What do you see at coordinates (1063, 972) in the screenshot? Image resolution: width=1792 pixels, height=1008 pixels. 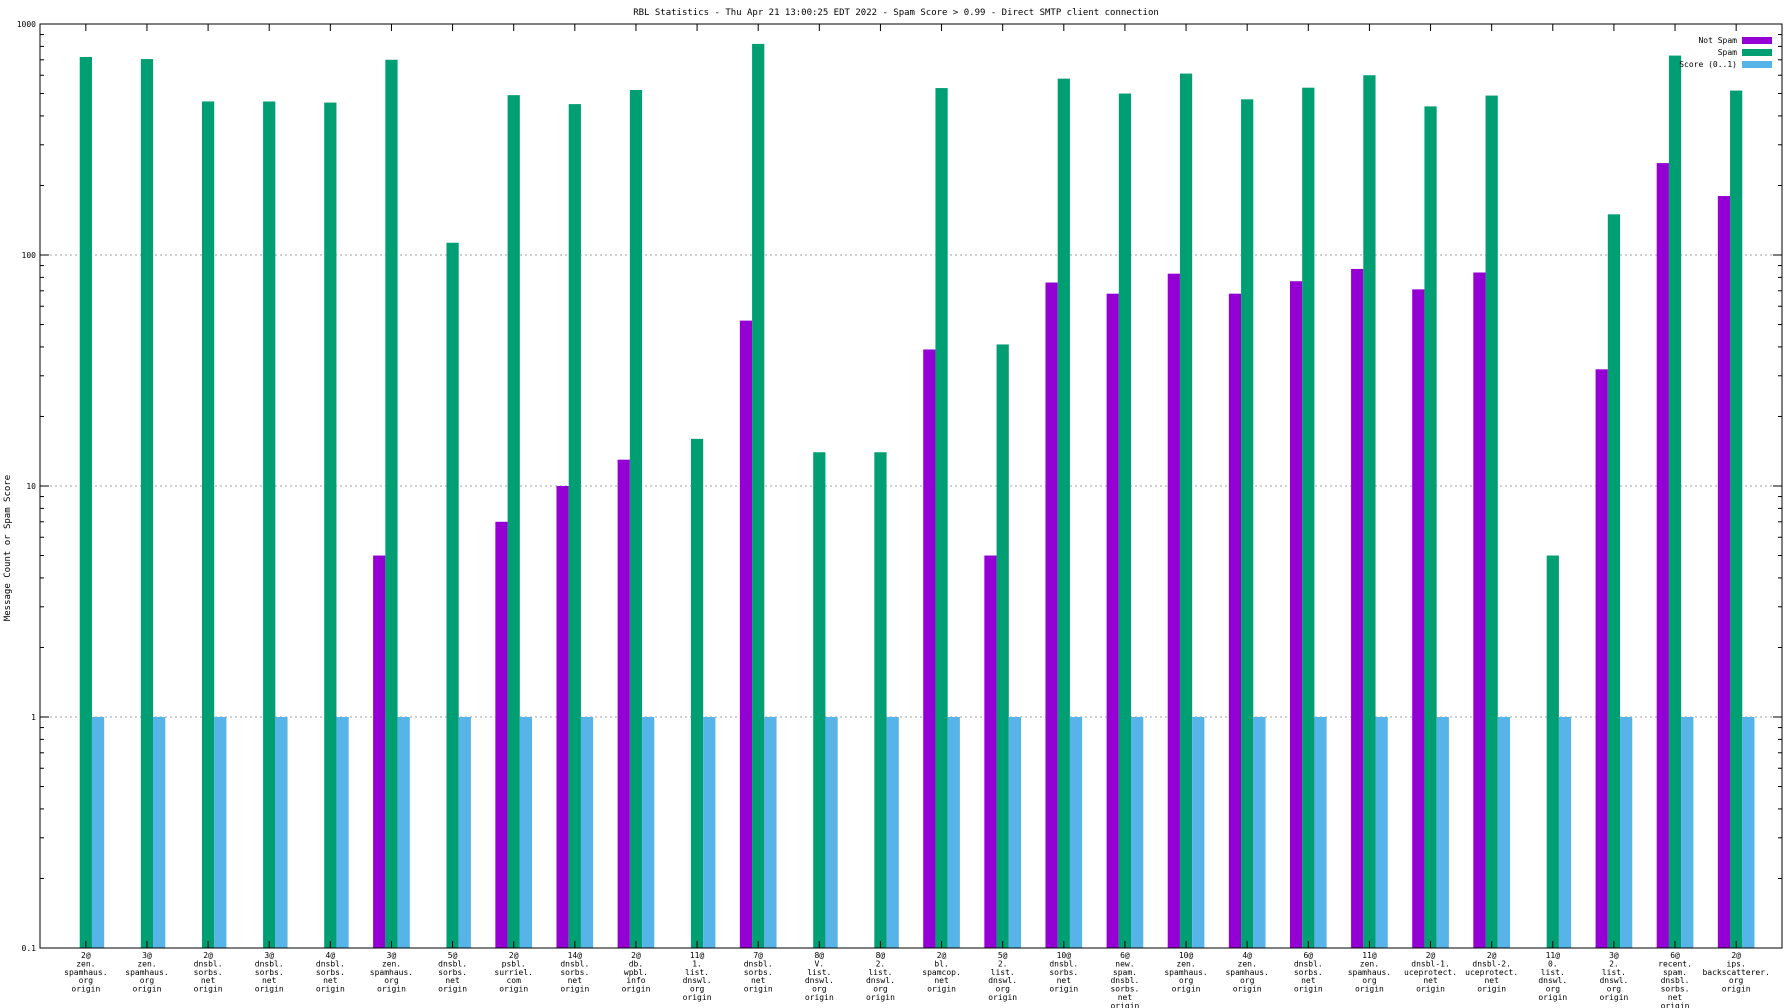 I see `x-tick-label: 10@ dnsbl. sorbs. net origin` at bounding box center [1063, 972].